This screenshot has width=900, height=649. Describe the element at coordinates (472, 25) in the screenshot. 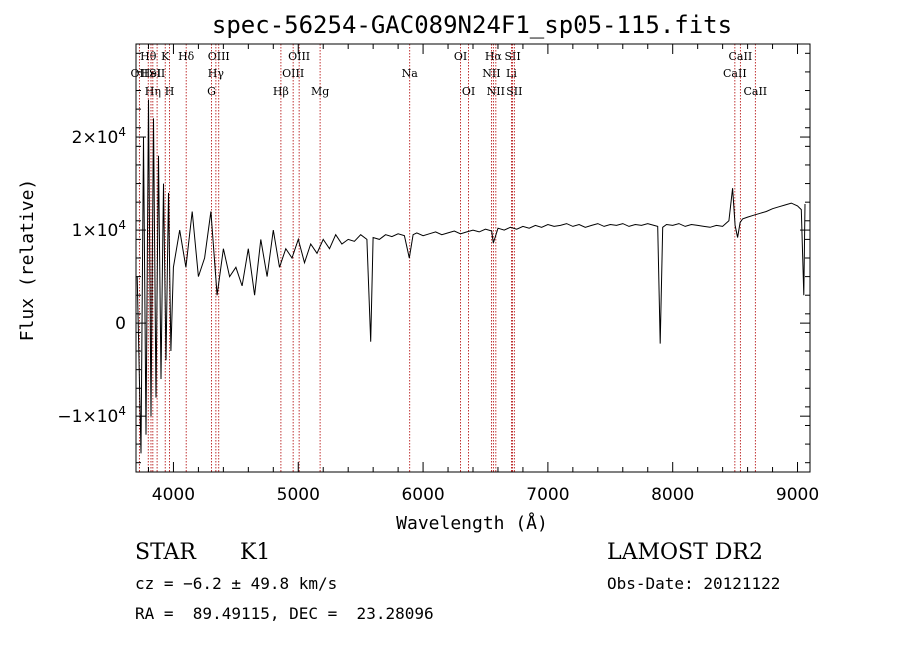

I see `chart-title: spec-56254-GAC089N24F1_sp05-115.fits` at that location.